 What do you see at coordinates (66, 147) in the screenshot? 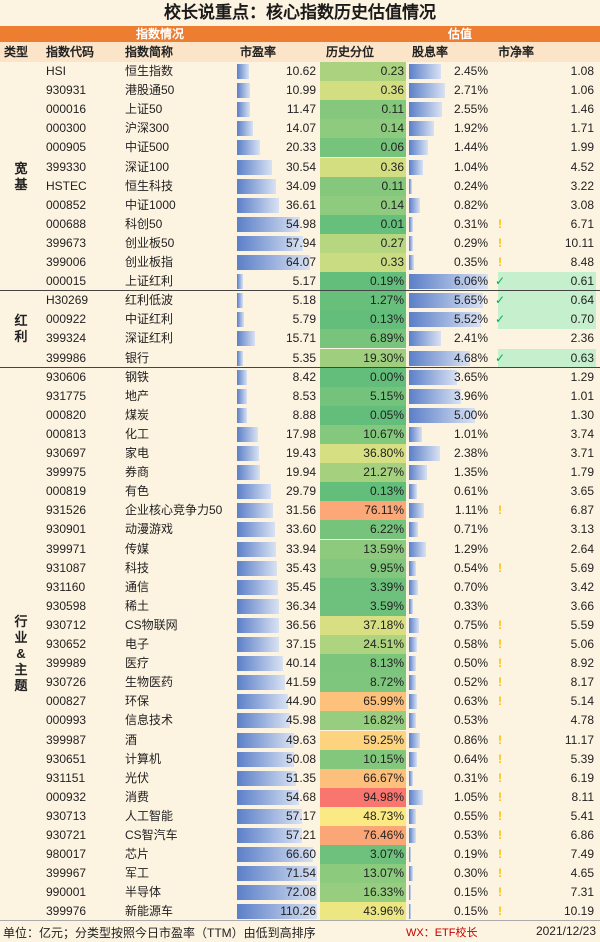
I see `index-code: 000905` at bounding box center [66, 147].